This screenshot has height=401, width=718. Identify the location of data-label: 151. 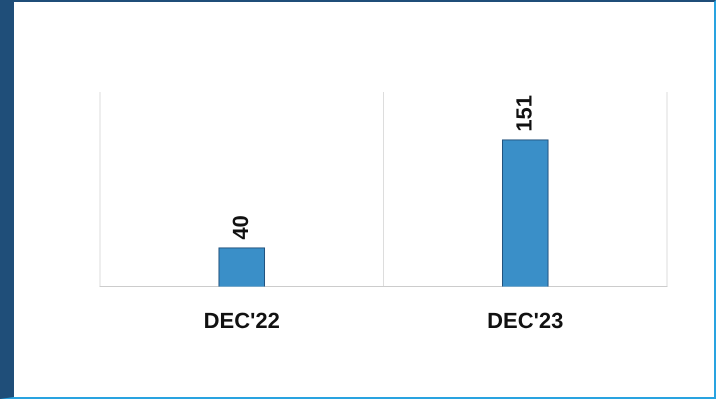
(523, 113).